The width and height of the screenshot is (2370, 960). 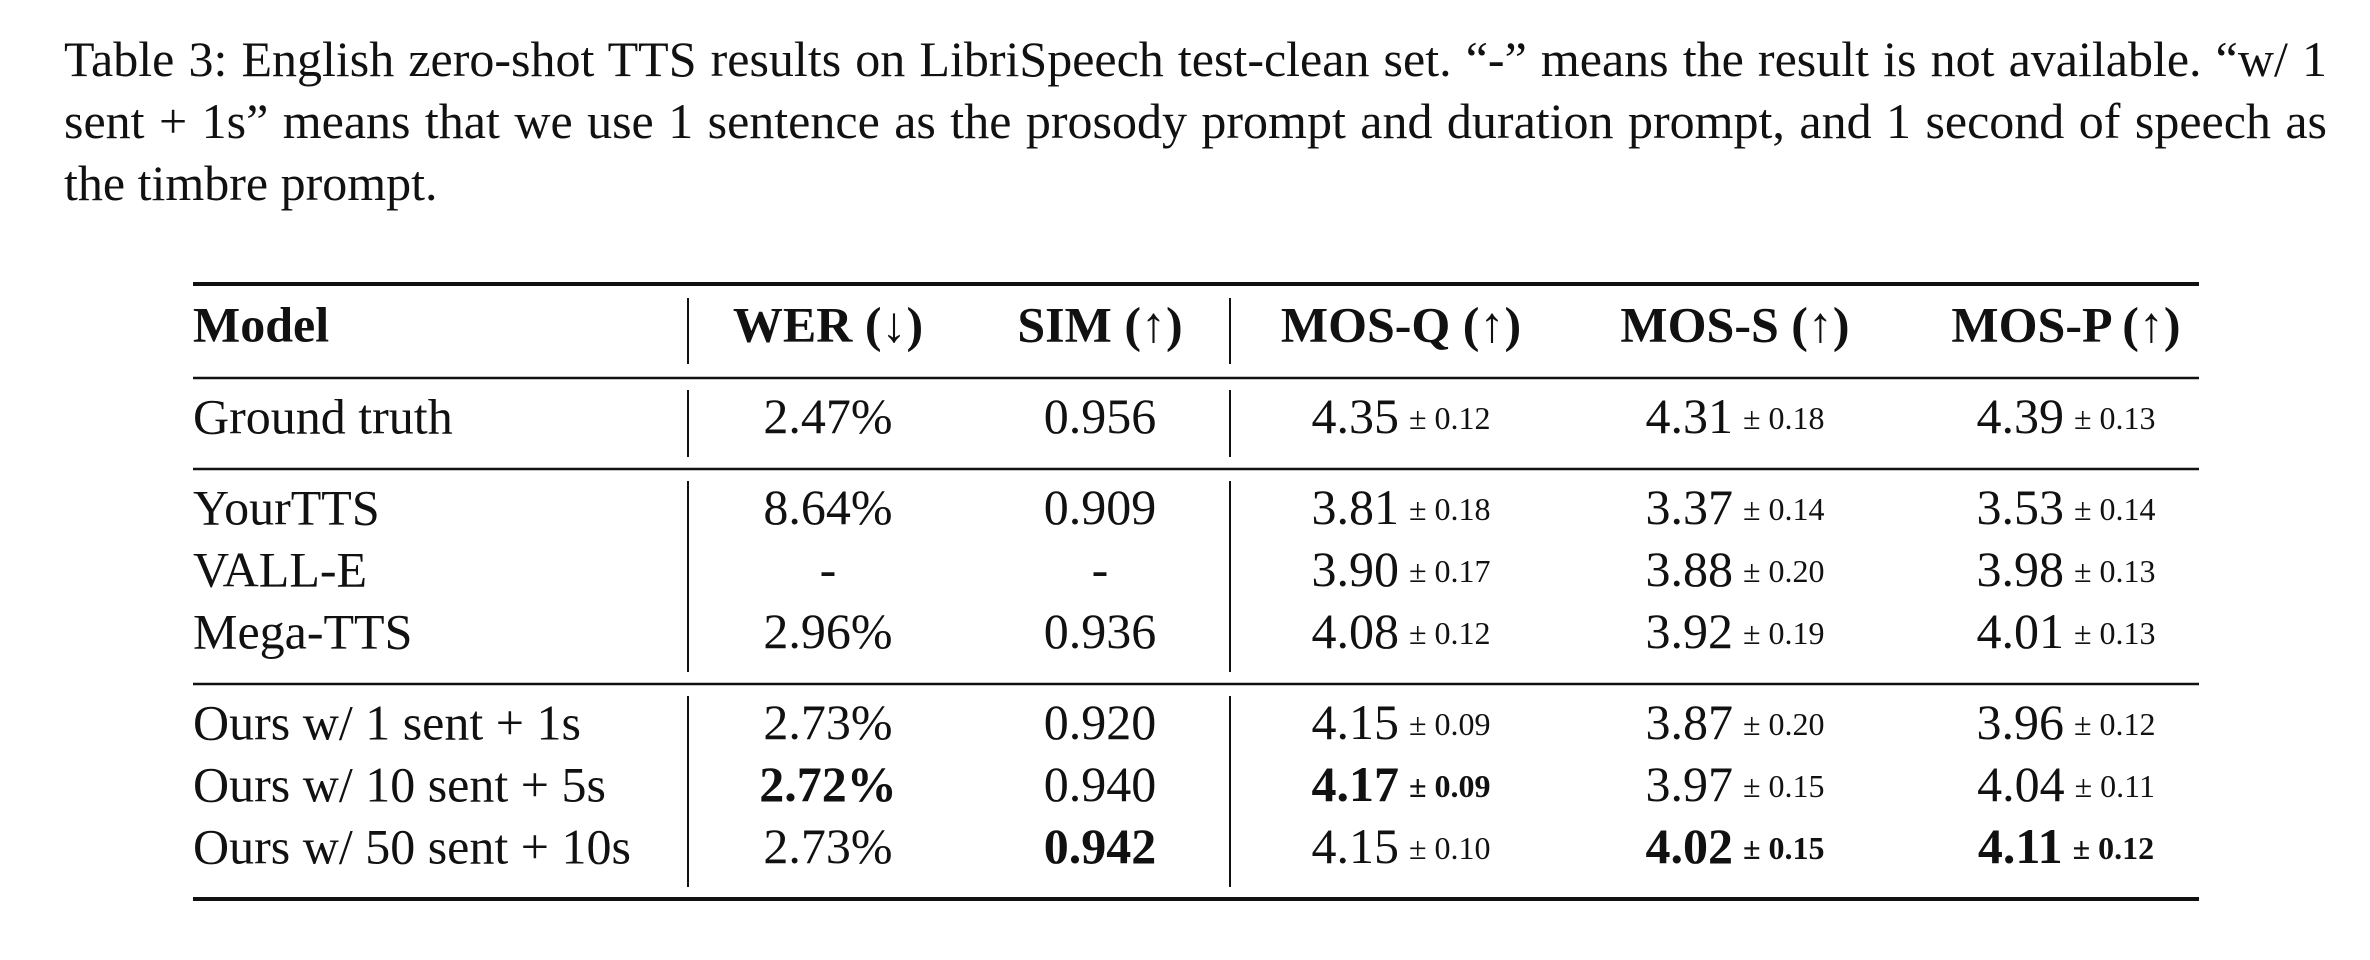 What do you see at coordinates (1784, 633) in the screenshot?
I see `cell-error: ± 0.19` at bounding box center [1784, 633].